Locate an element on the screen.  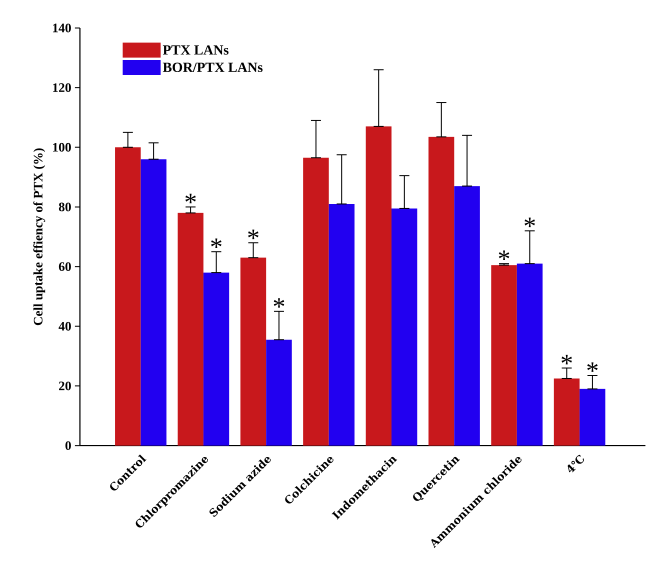
y-tick-label: 20 is located at coordinates (65, 385).